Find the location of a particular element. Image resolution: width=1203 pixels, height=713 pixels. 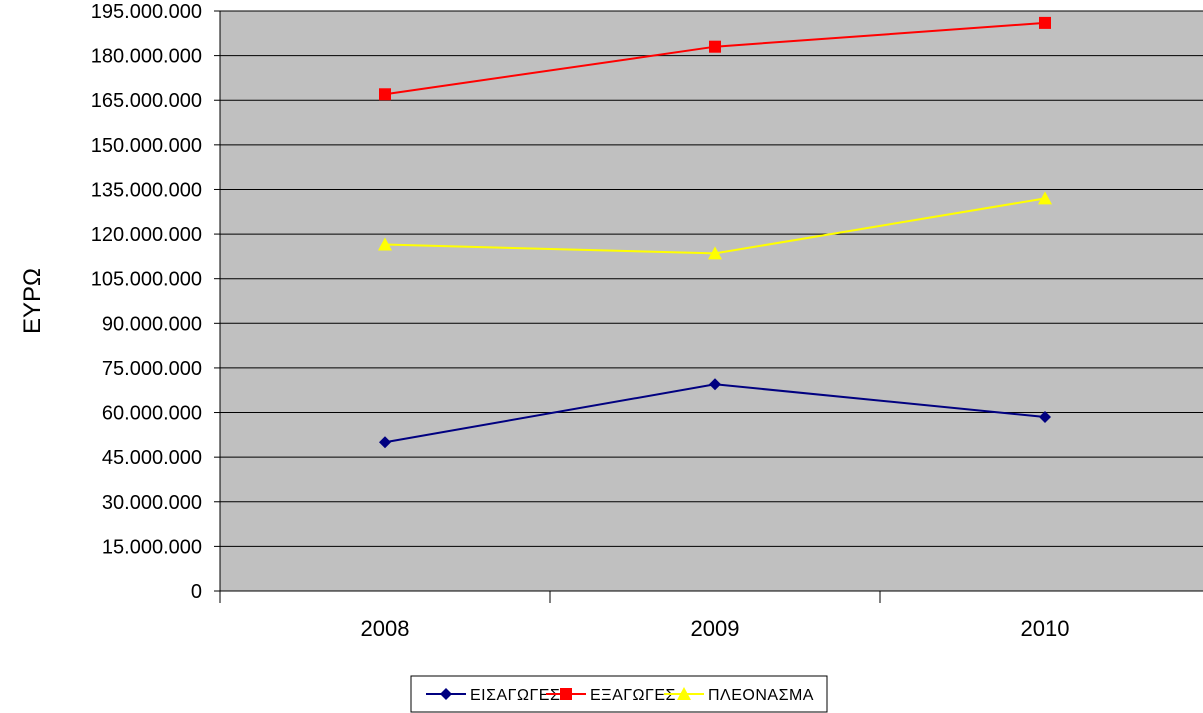

legend-entry: ΕΞΑΓΩΓΕΣ is located at coordinates (611, 695).